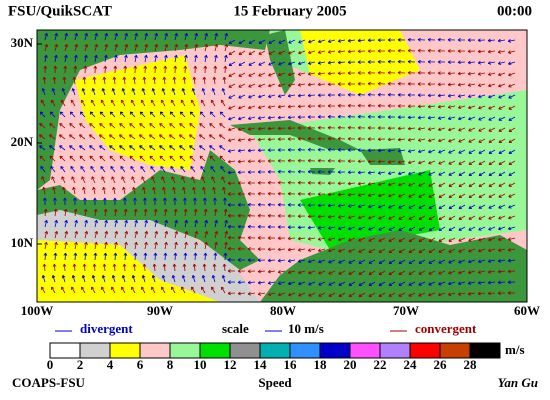 This screenshot has width=550, height=400. Describe the element at coordinates (441, 364) in the screenshot. I see `colorbar-label: 26` at that location.